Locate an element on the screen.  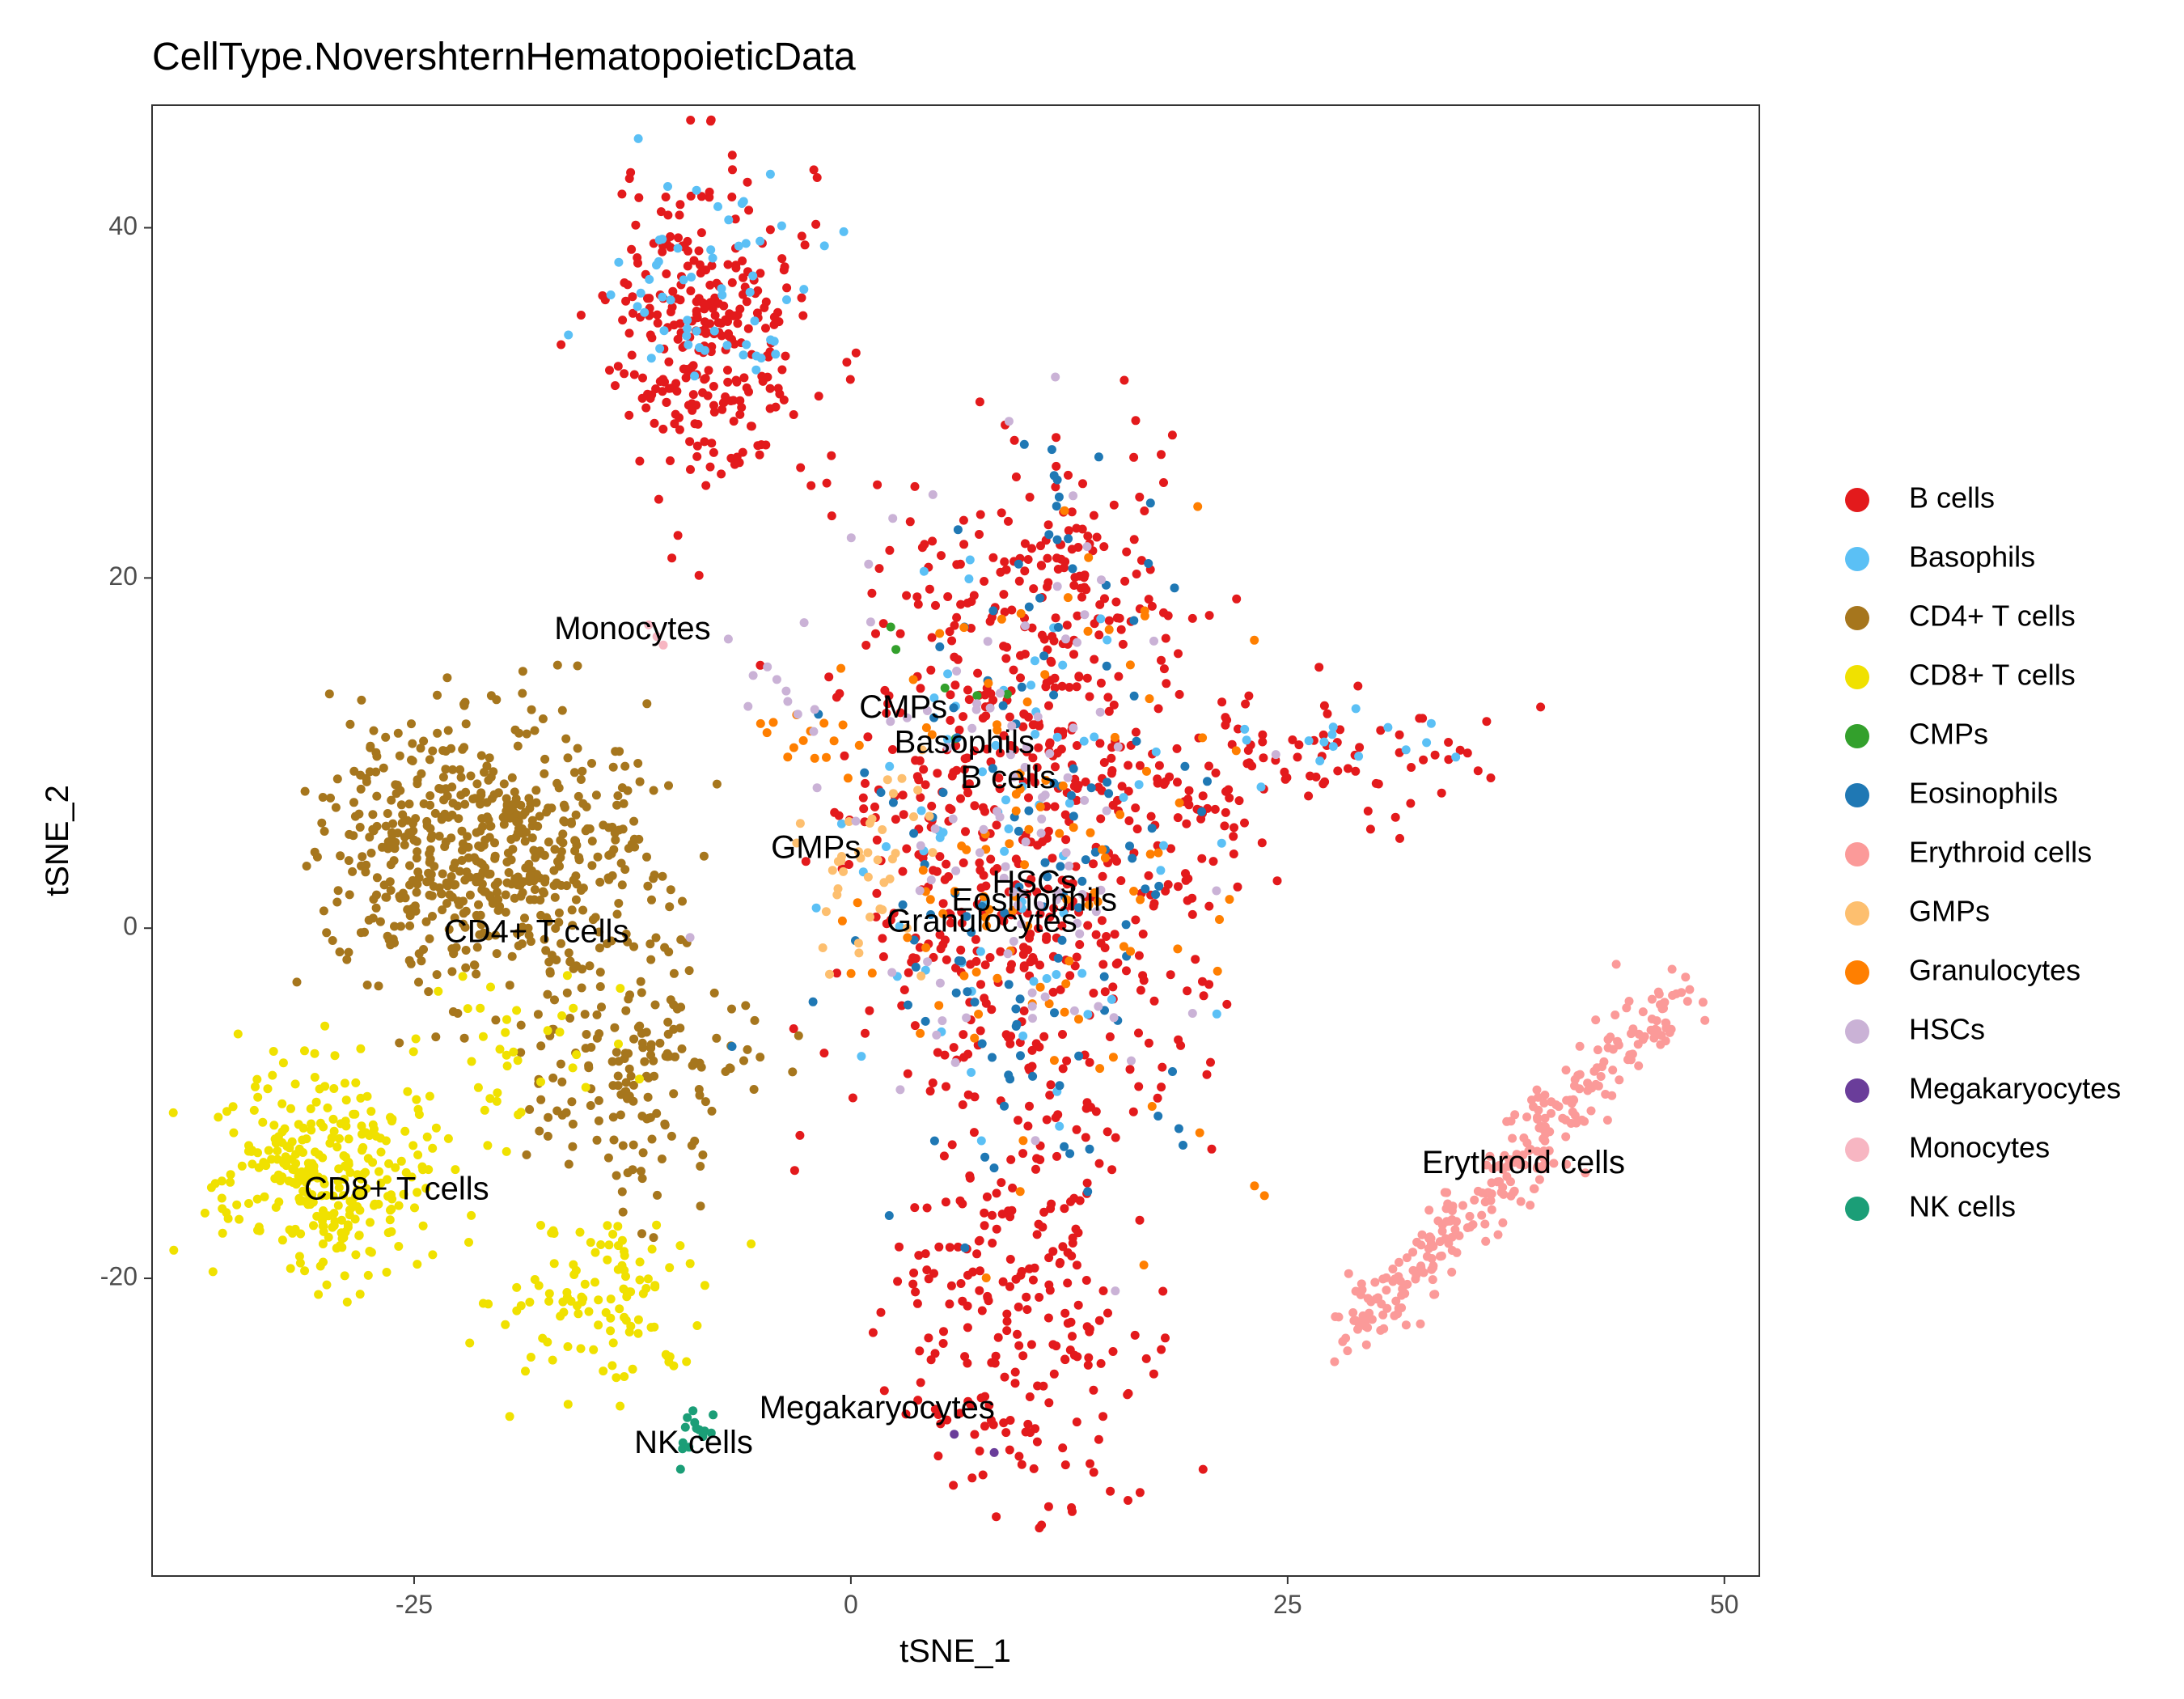
cluster-label-cmps: CMPs is located at coordinates (903, 707).